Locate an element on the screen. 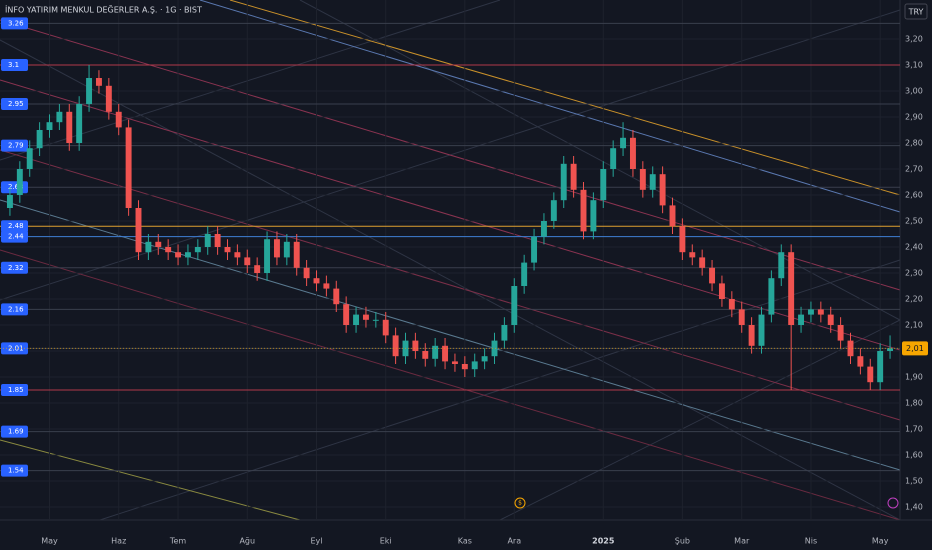 This screenshot has width=932, height=550. dividend-icon-glyph: $ is located at coordinates (520, 503).